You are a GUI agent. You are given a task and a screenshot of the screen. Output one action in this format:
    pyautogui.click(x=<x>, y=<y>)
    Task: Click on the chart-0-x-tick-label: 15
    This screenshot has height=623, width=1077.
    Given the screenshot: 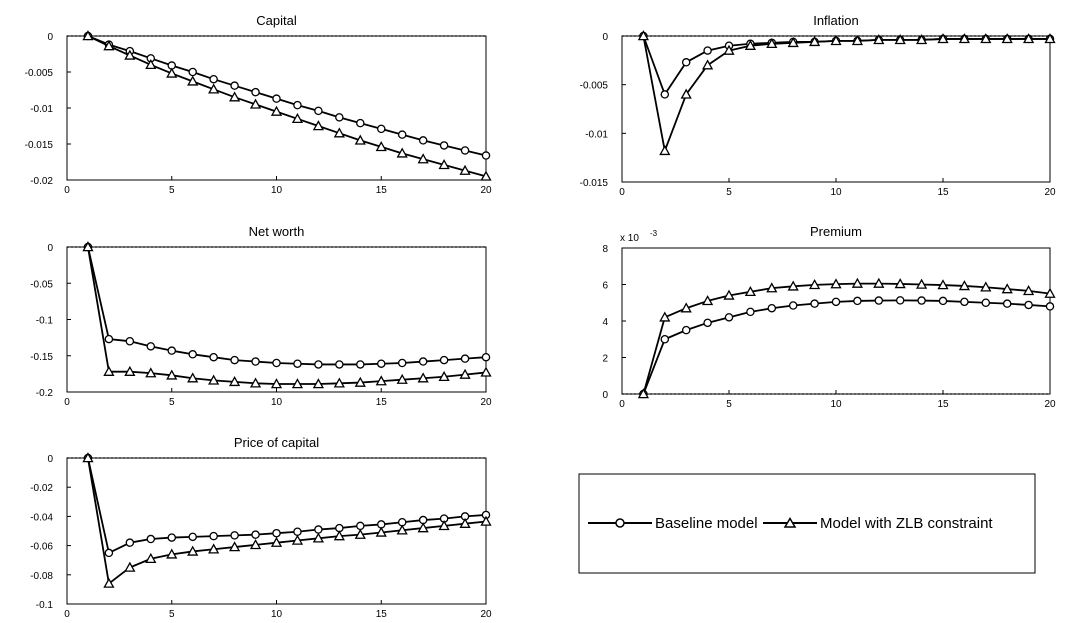 What is the action you would take?
    pyautogui.click(x=382, y=190)
    